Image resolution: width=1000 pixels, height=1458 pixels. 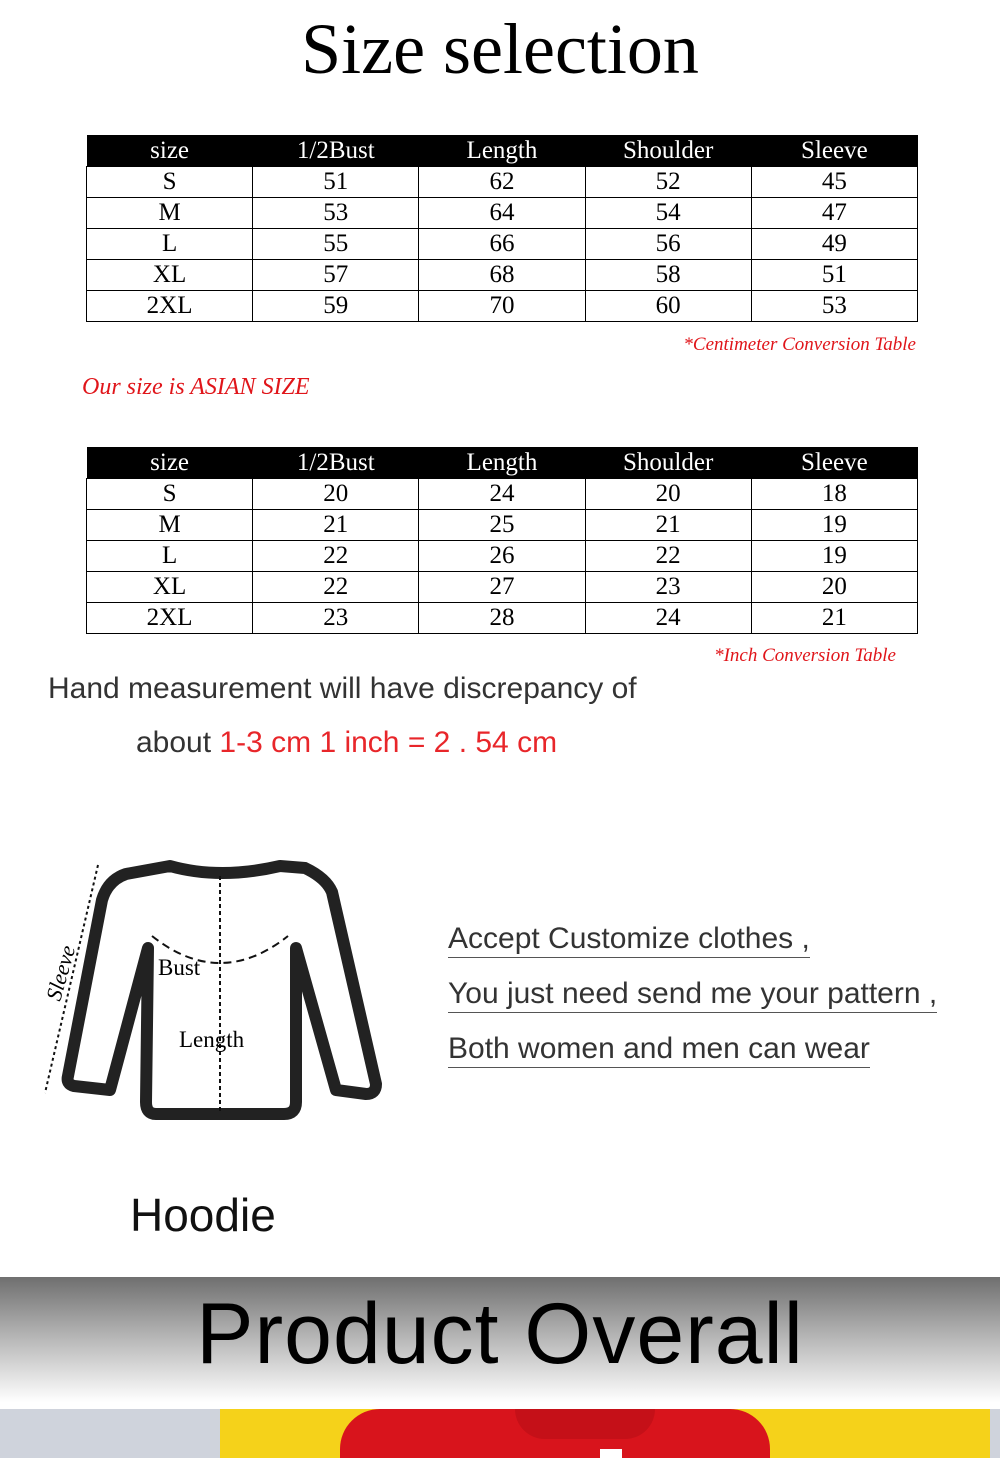 What do you see at coordinates (500, 49) in the screenshot?
I see `page-title: Size selection` at bounding box center [500, 49].